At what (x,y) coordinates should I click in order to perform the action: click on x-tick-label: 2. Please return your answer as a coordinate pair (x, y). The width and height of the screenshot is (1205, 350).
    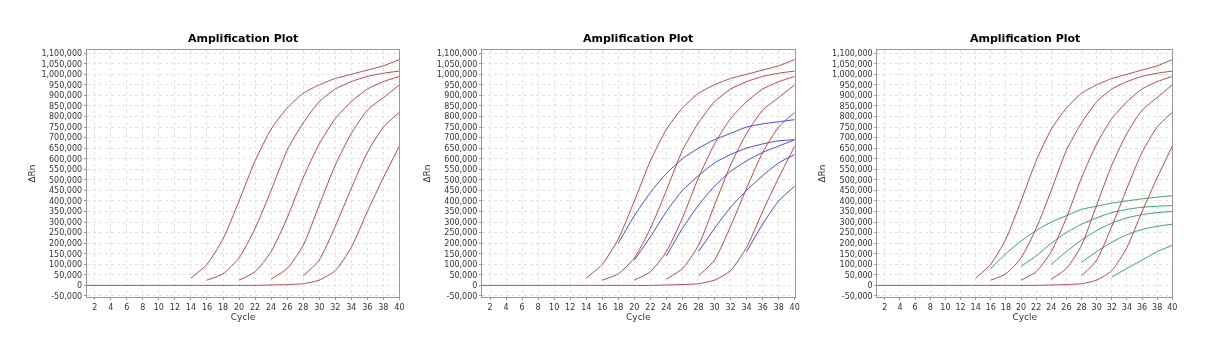
    Looking at the image, I should click on (95, 307).